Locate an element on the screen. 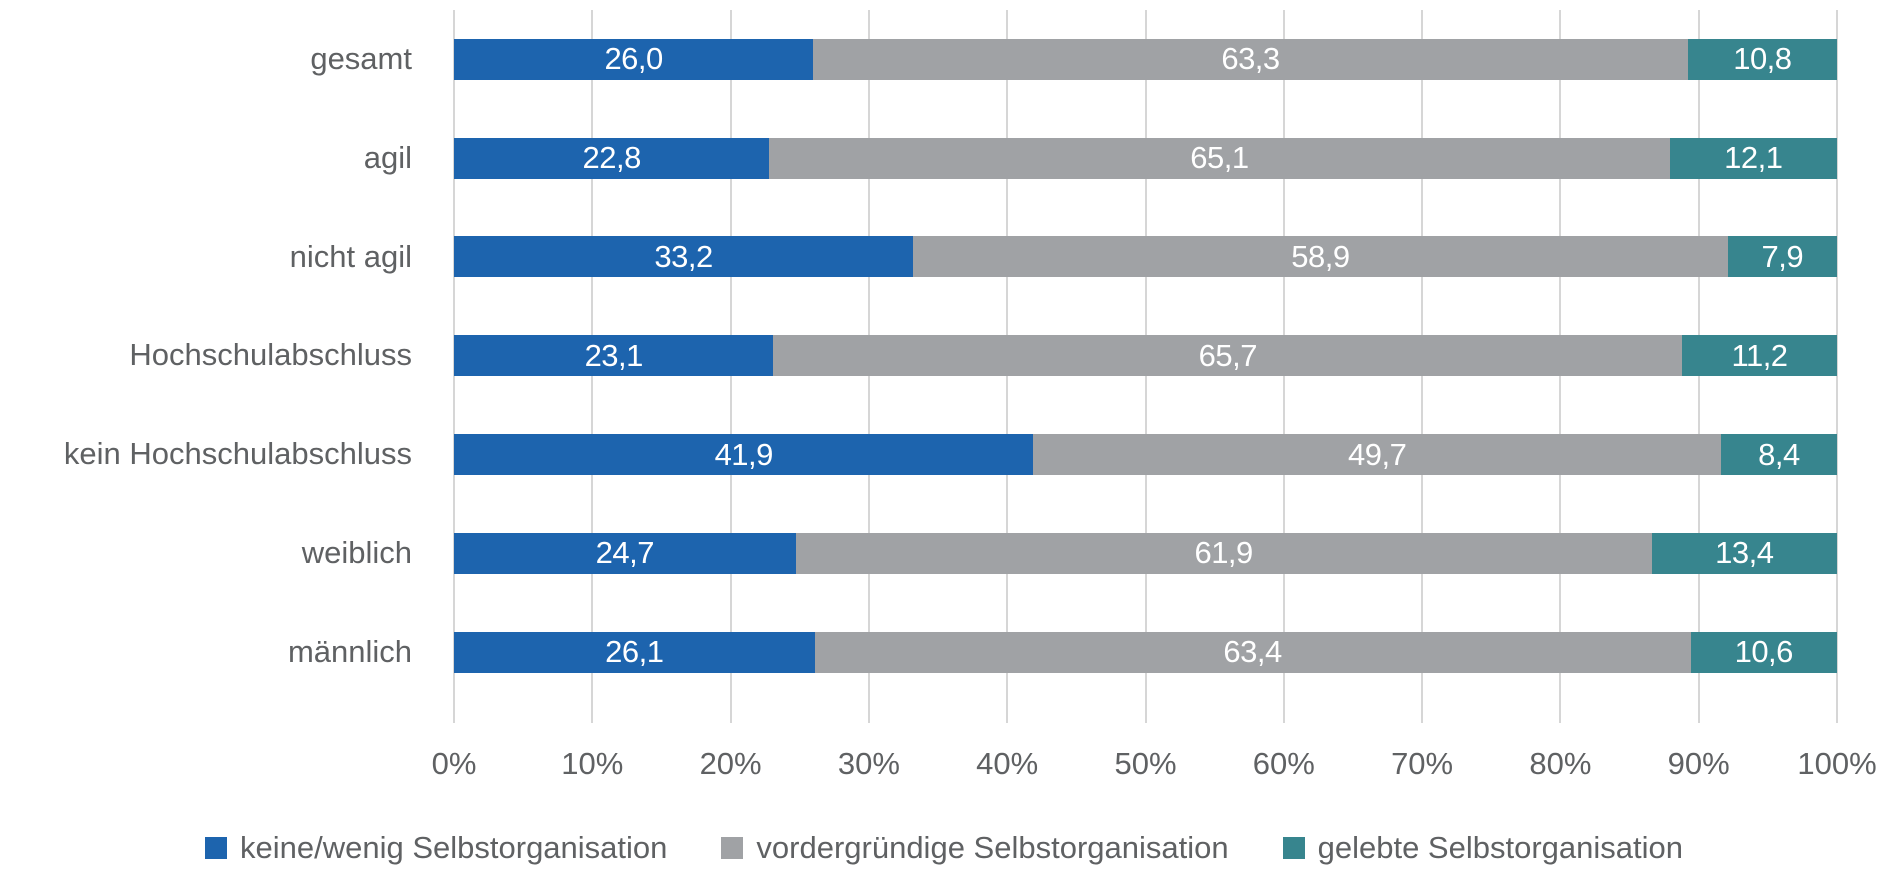 This screenshot has width=1888, height=894. bar-segment: 22,8 is located at coordinates (612, 158).